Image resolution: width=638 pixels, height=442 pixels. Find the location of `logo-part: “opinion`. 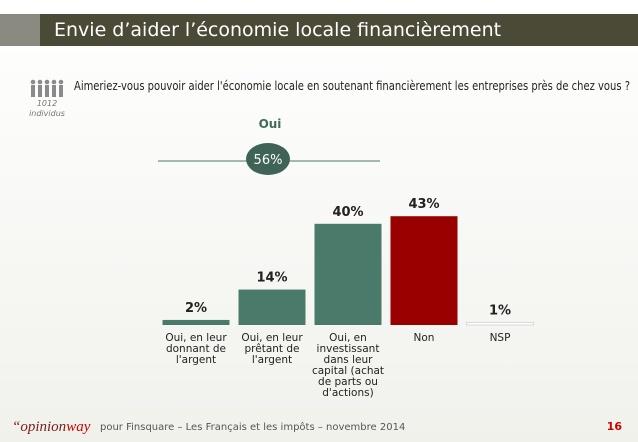

logo-part: “opinion is located at coordinates (39, 427).